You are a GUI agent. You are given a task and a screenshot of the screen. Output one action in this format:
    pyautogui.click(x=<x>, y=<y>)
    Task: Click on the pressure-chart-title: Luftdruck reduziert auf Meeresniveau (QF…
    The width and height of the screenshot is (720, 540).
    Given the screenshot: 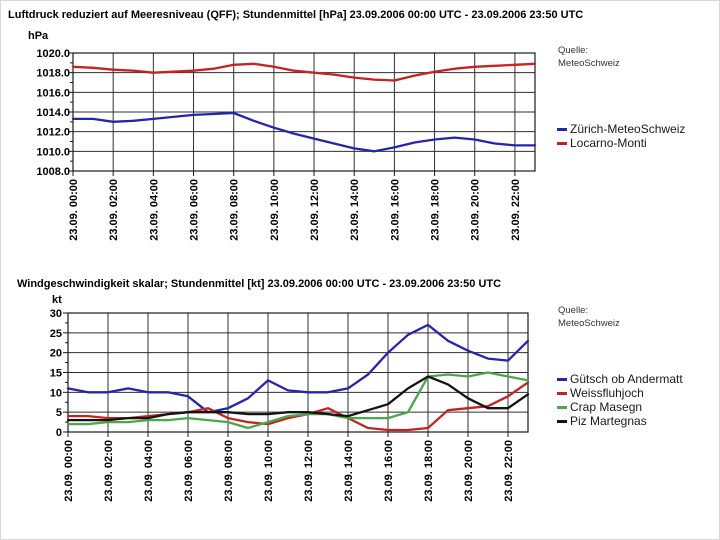 What is the action you would take?
    pyautogui.click(x=296, y=15)
    